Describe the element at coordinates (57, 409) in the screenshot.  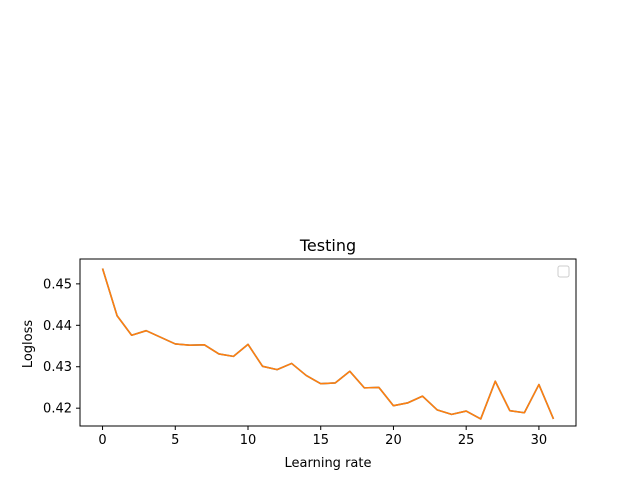
I see `y-tick-label: 0.42` at that location.